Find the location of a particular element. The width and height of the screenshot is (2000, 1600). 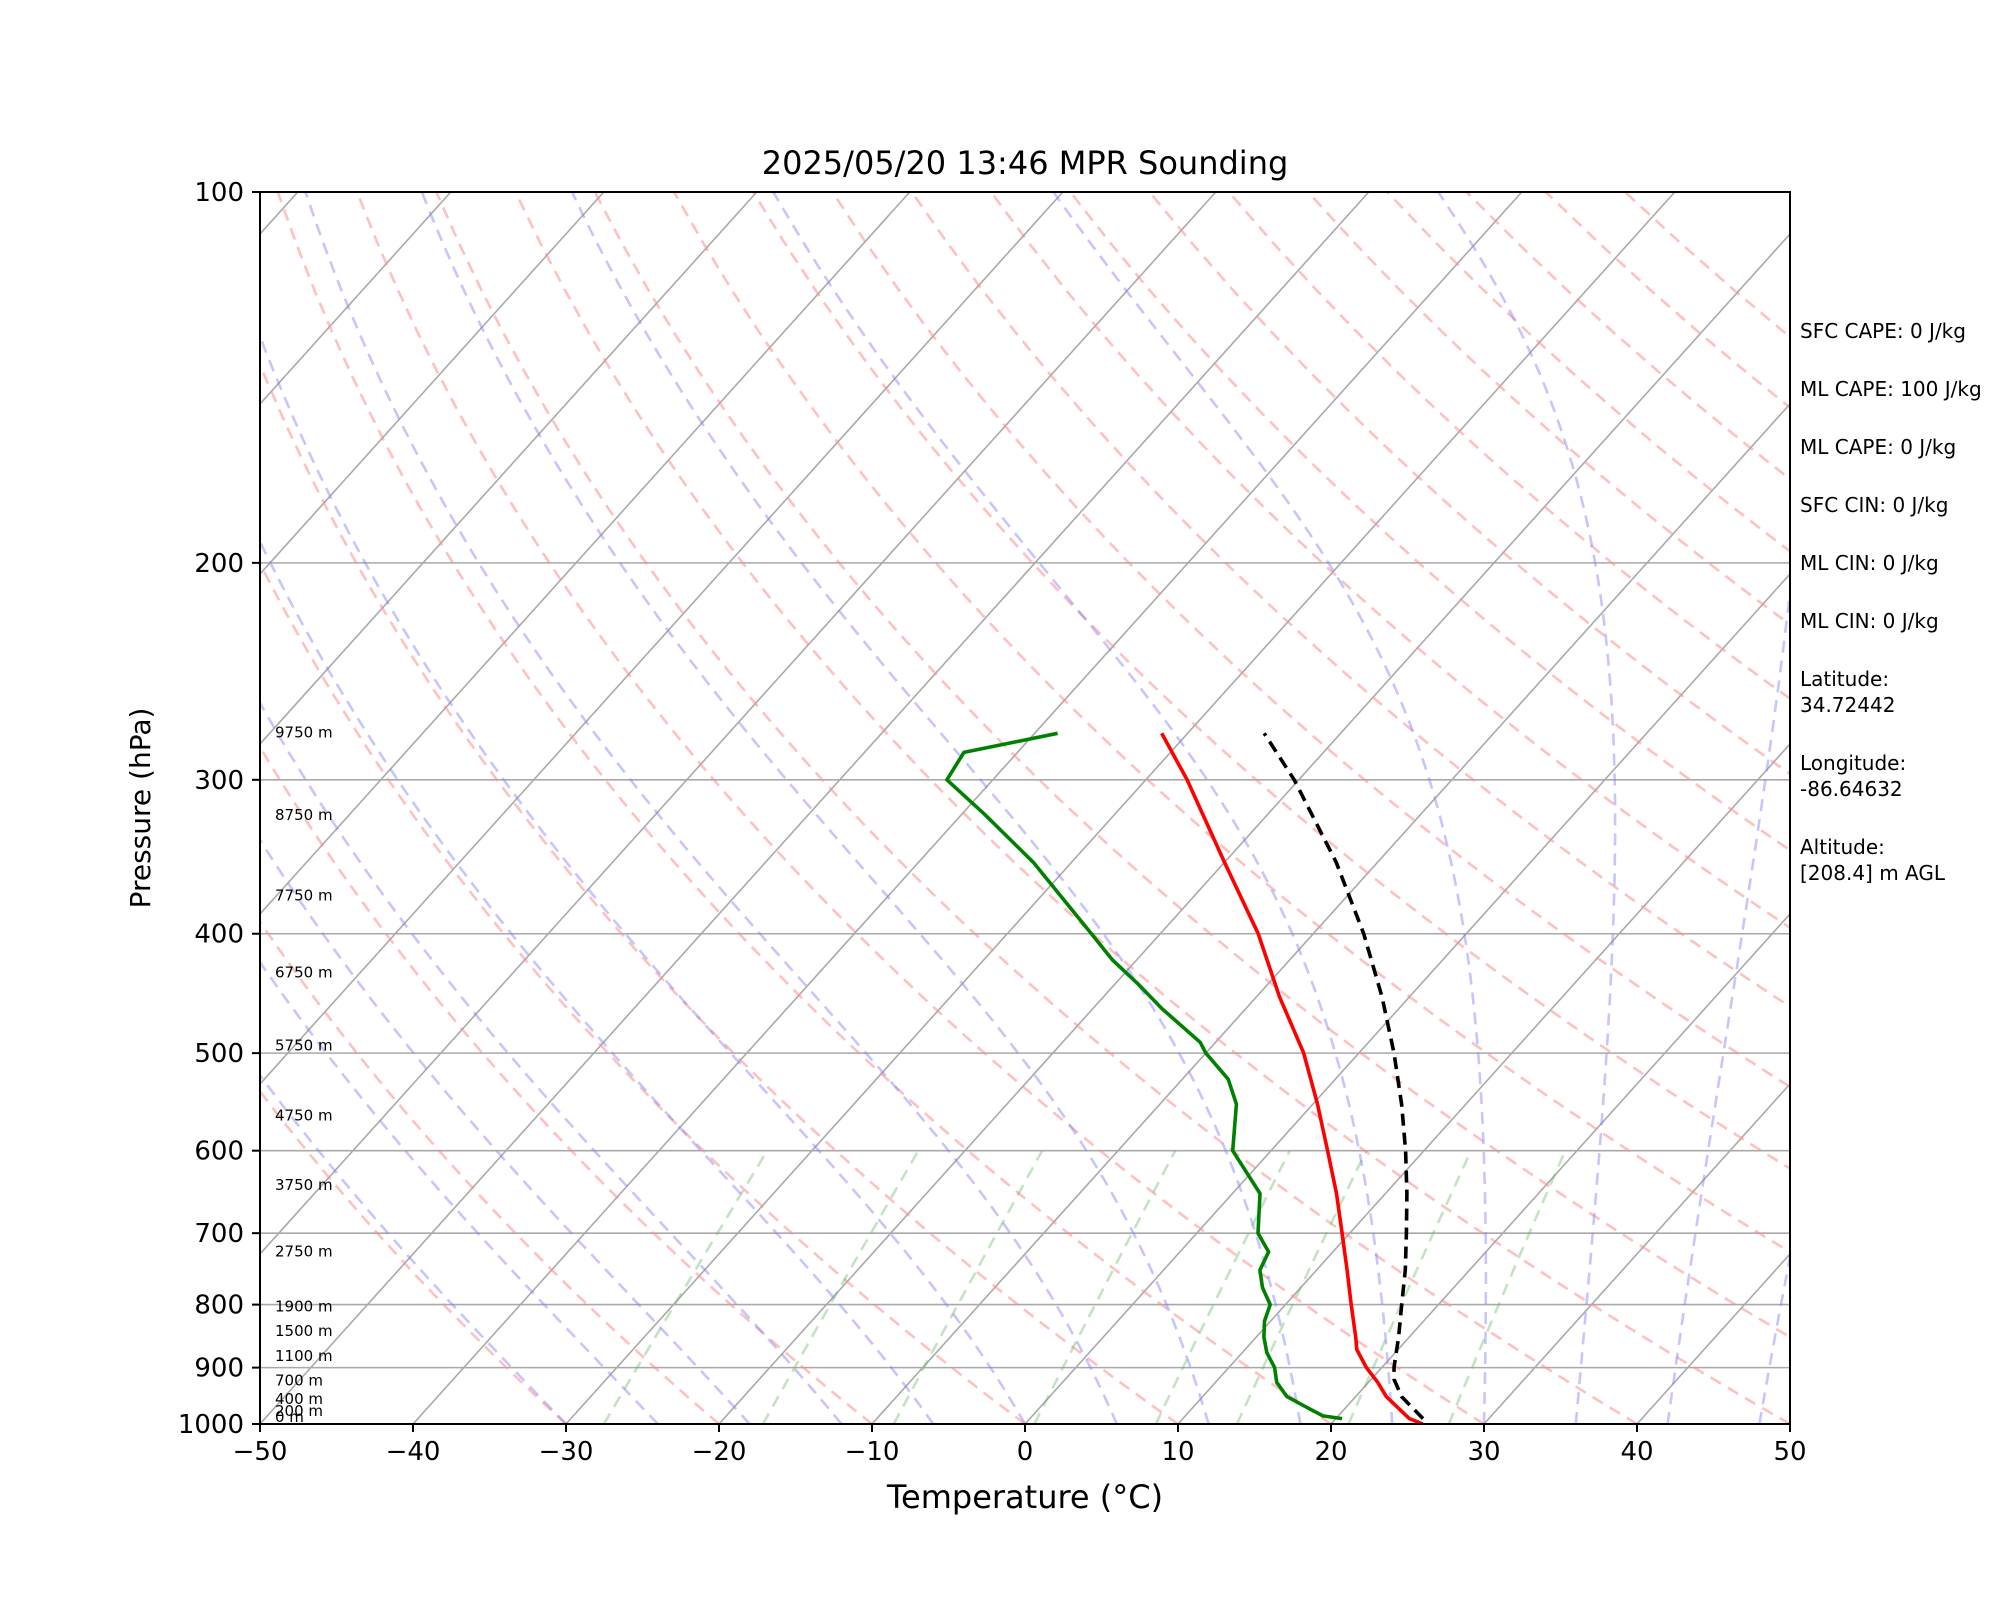

dewpoint-profile is located at coordinates (1144, 1076).